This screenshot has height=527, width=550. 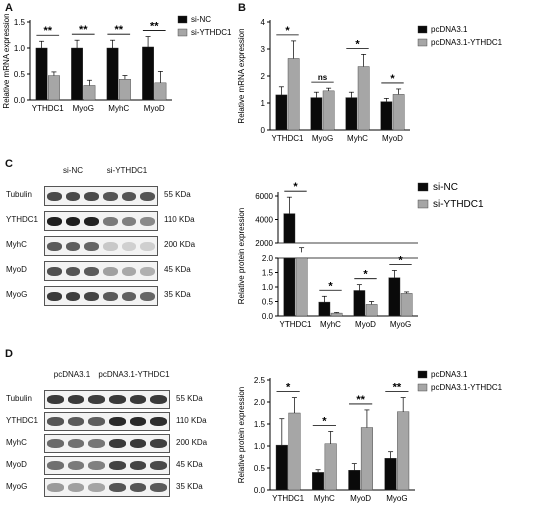 I want to click on chart-b-y-tick-label: 3, so click(x=263, y=49).